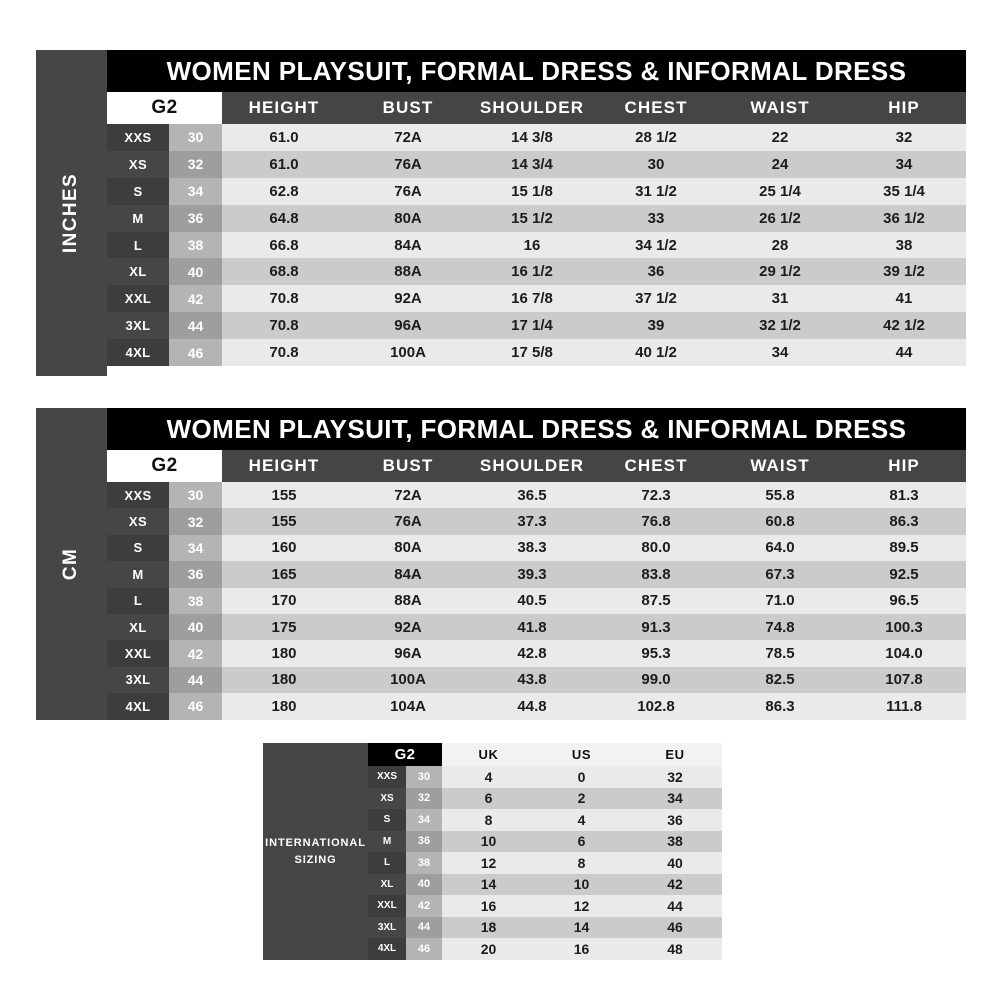  What do you see at coordinates (532, 574) in the screenshot?
I see `cell-shoulder: 39.3` at bounding box center [532, 574].